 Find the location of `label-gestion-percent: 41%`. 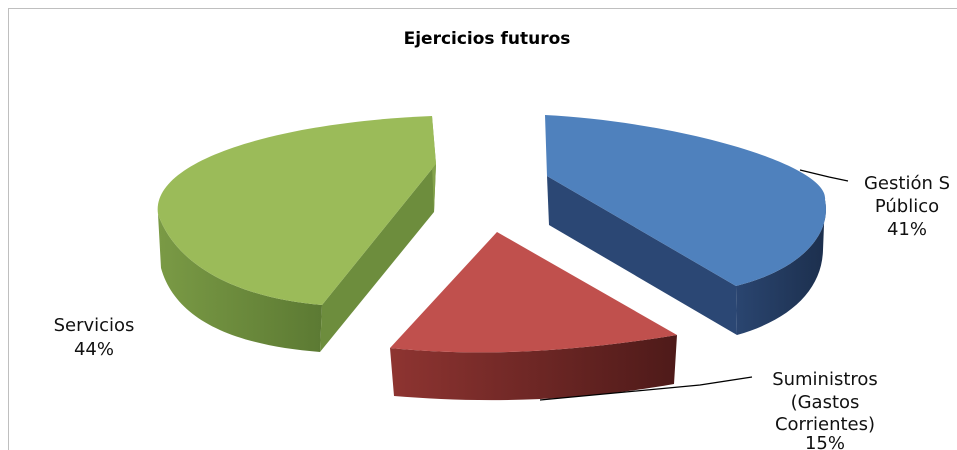

label-gestion-percent: 41% is located at coordinates (907, 229).